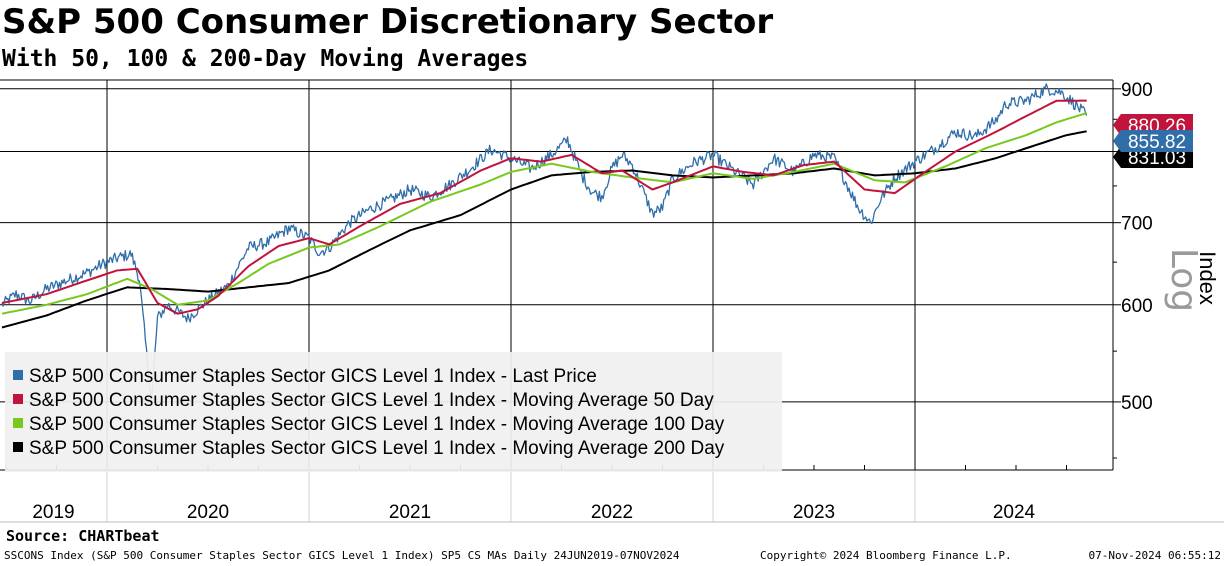 The height and width of the screenshot is (566, 1224). I want to click on y-tick-label: 900, so click(1137, 90).